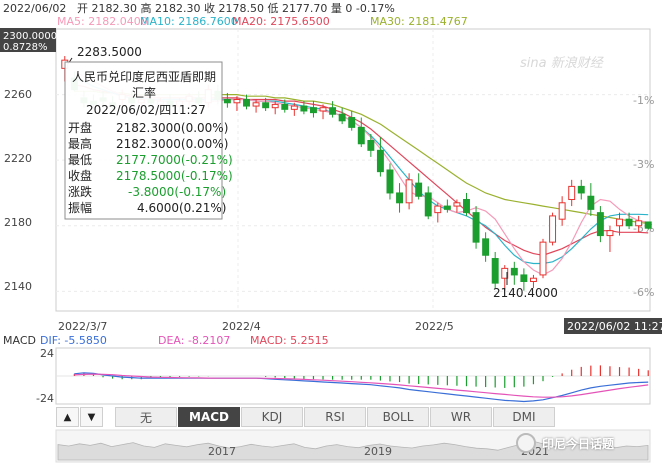 This screenshot has width=664, height=469. Describe the element at coordinates (73, 340) in the screenshot. I see `macd-dif: DIF: -5.5850` at that location.